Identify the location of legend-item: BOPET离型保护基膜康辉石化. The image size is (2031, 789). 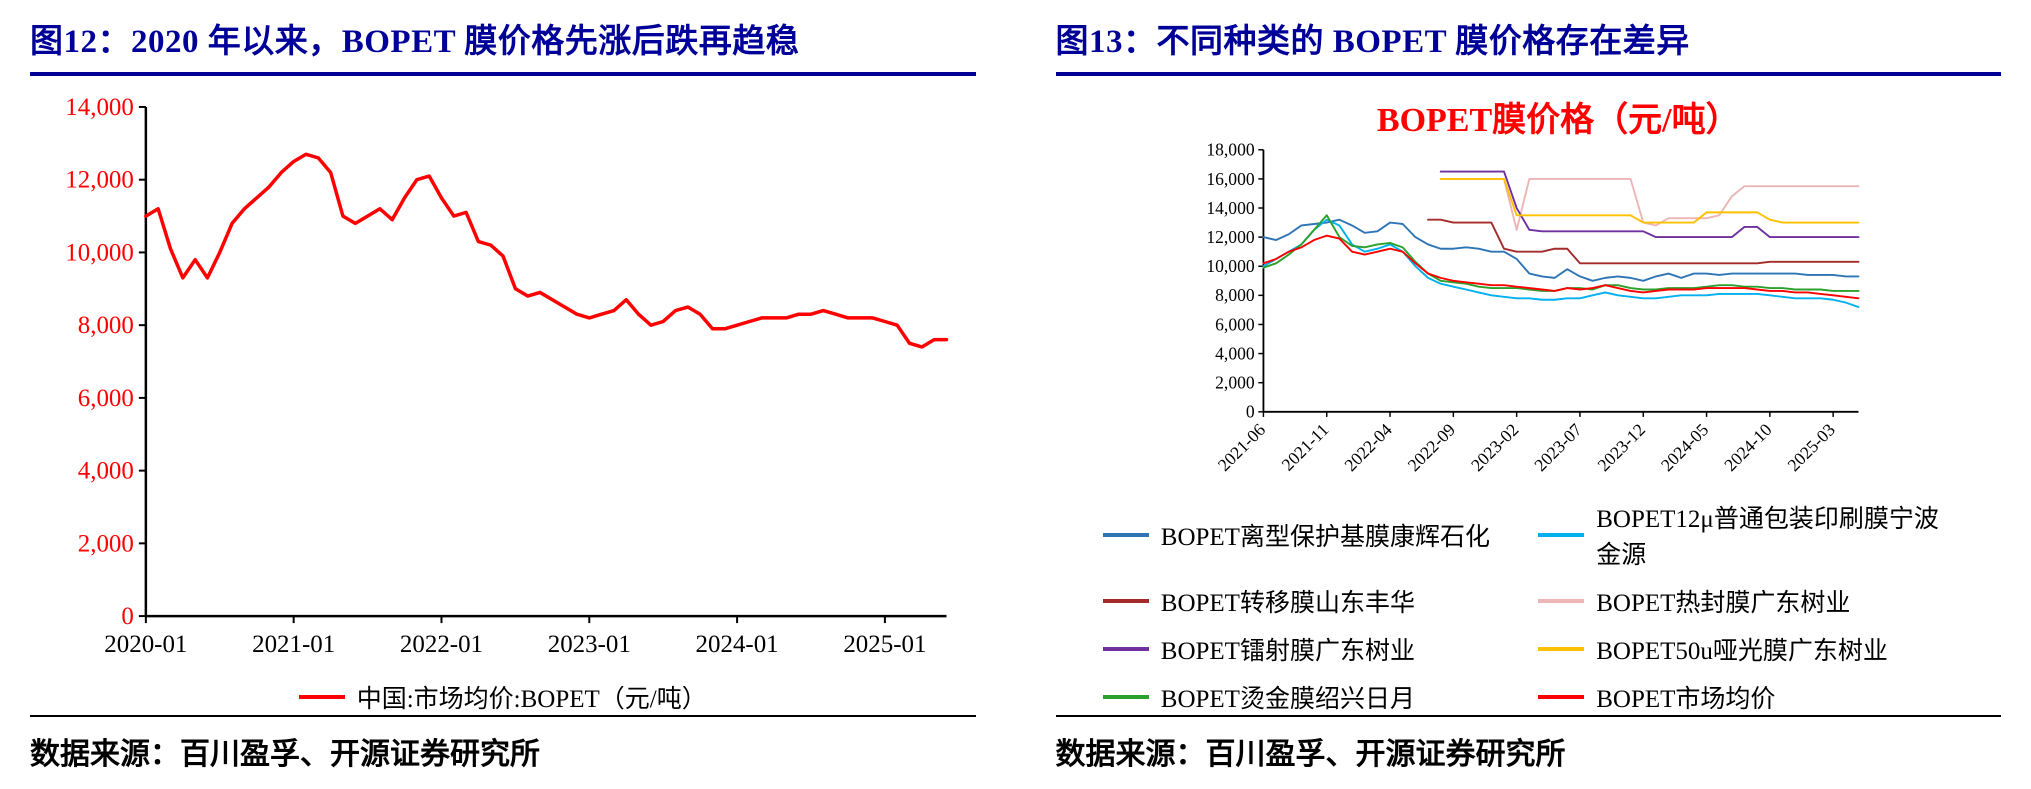
(1310, 535).